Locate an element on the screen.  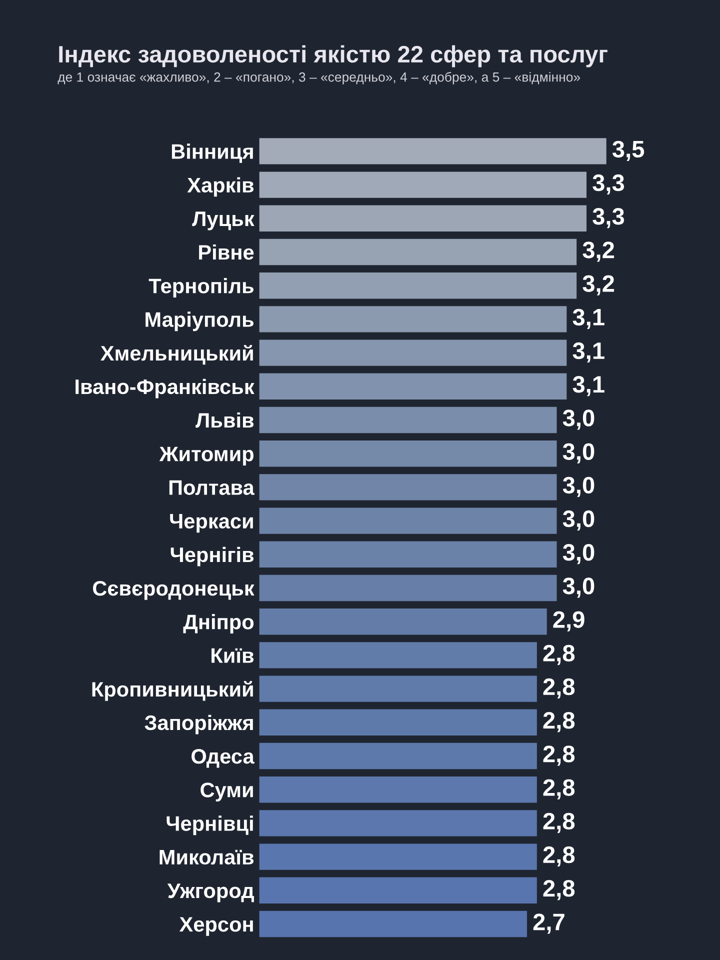
data-label: 2,9 is located at coordinates (568, 621).